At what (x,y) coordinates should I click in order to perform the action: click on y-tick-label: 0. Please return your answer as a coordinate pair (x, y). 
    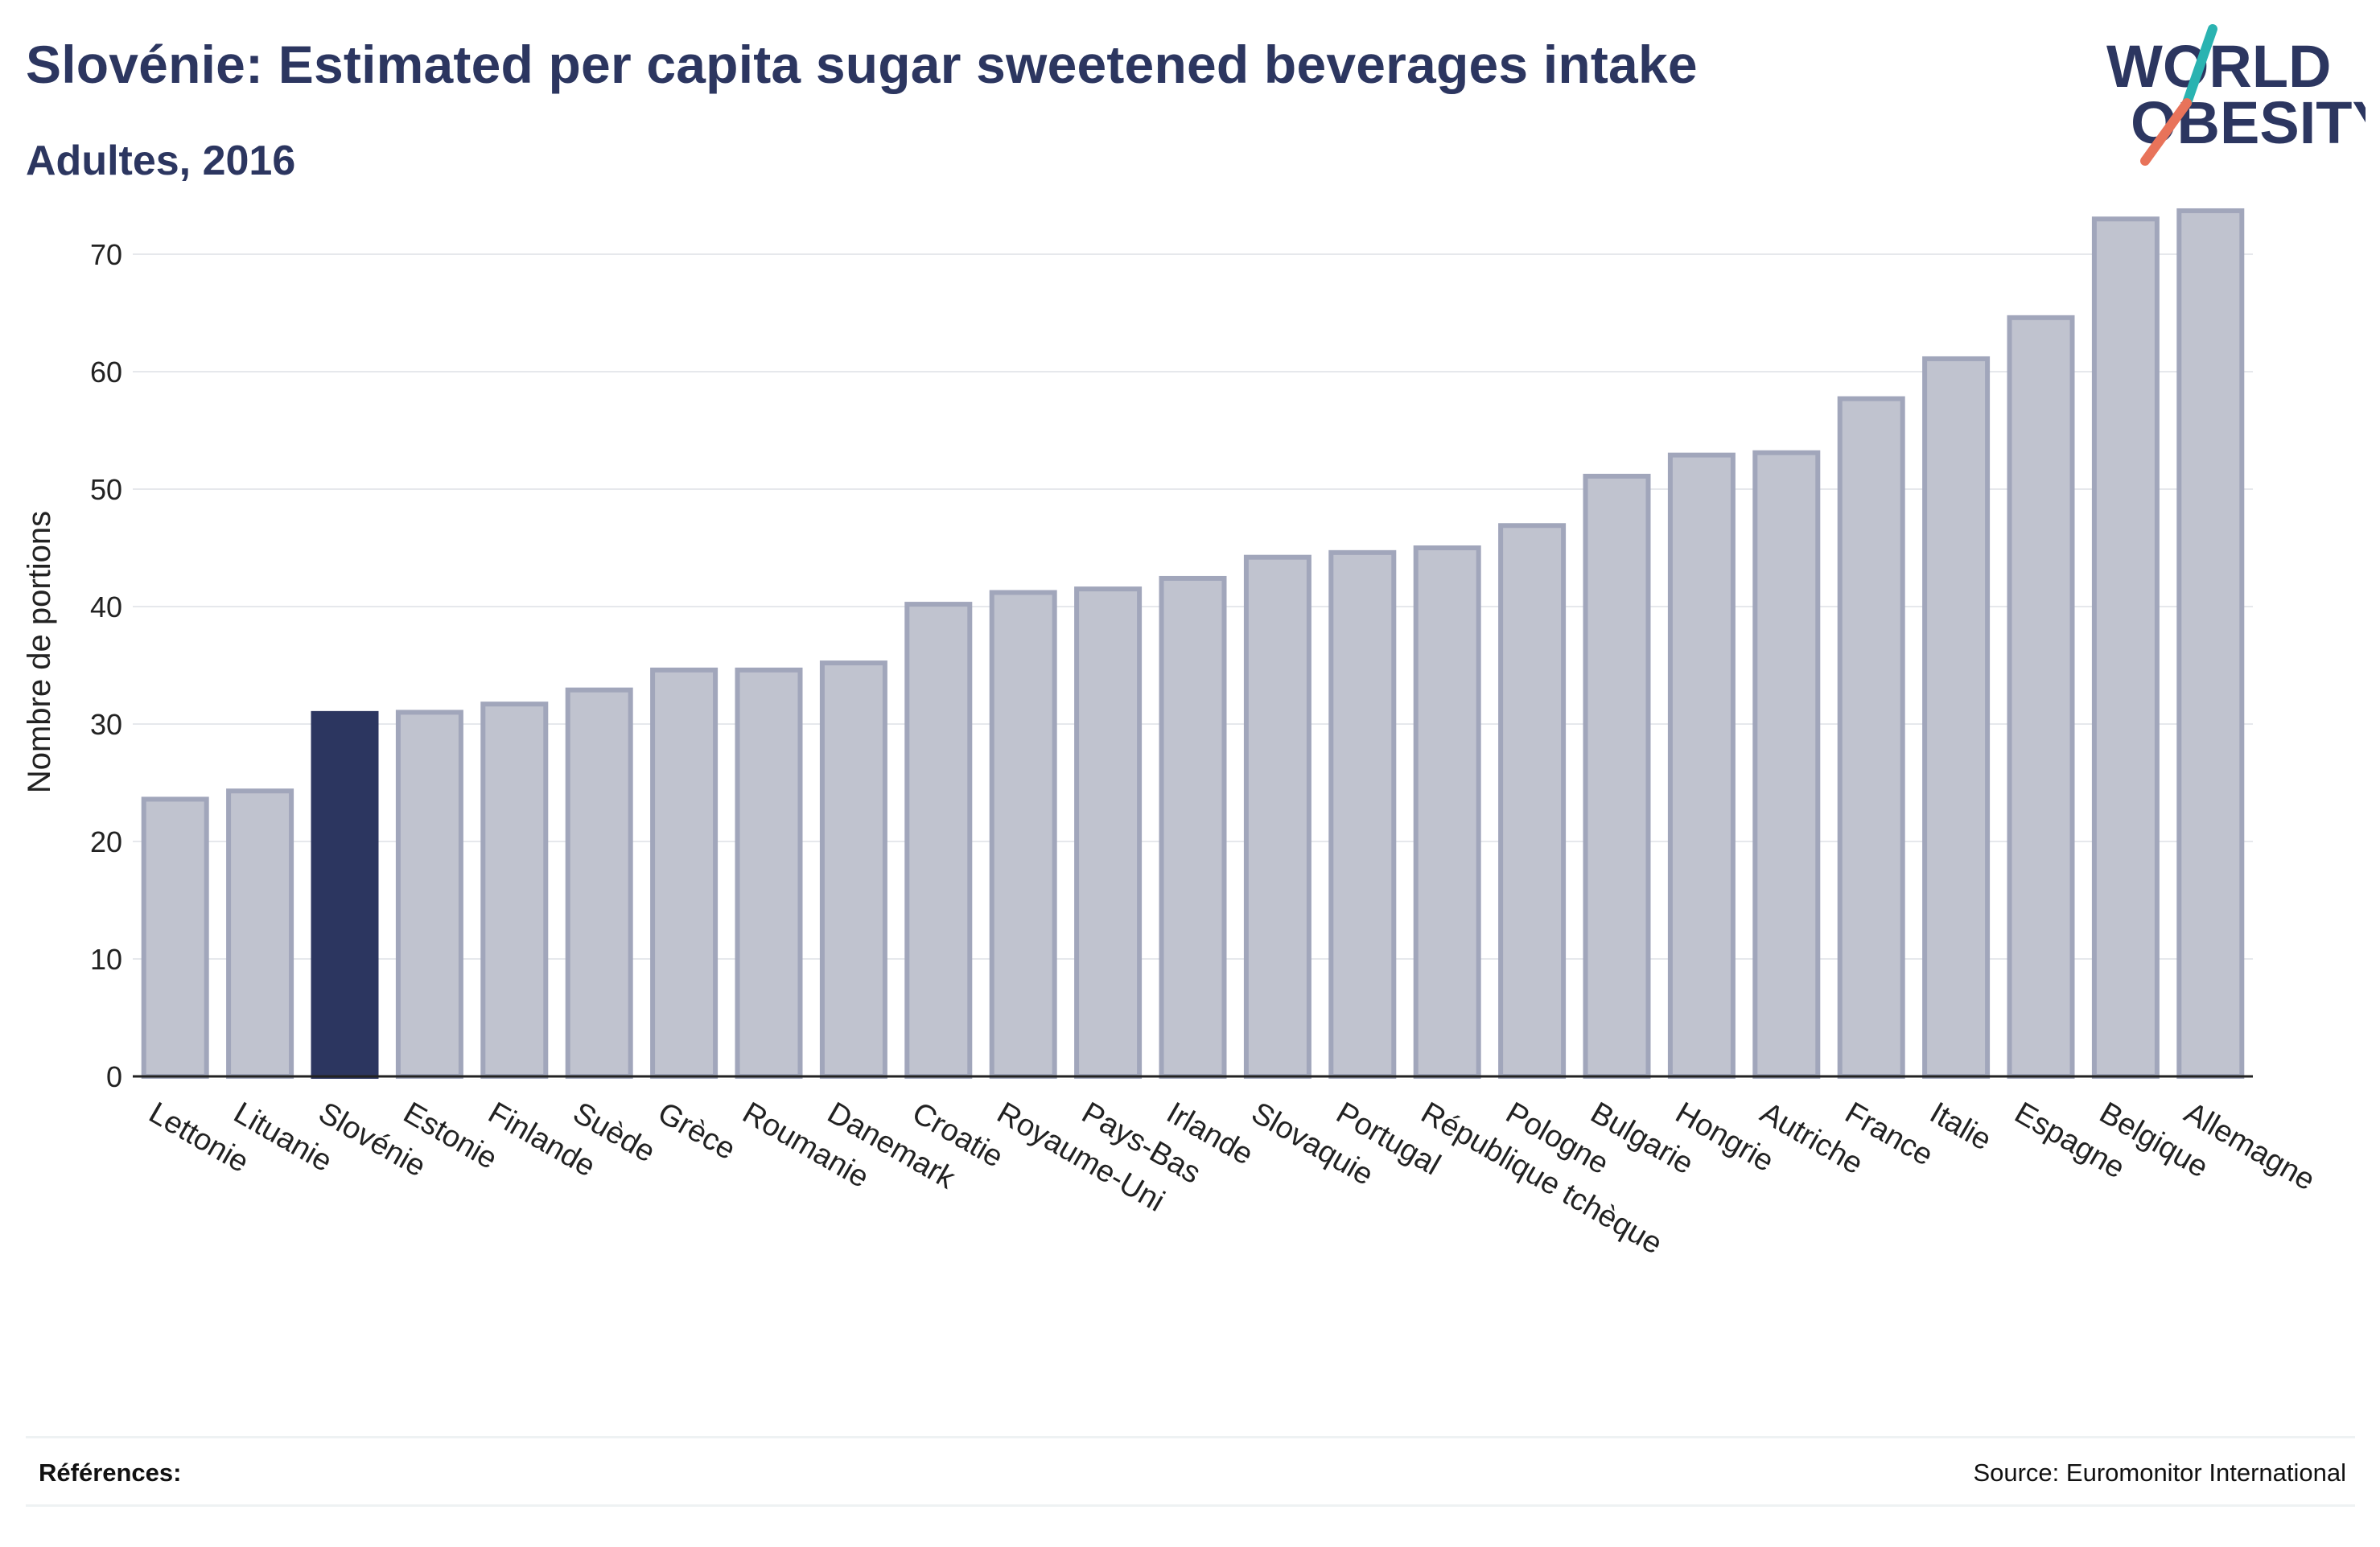
    Looking at the image, I should click on (114, 1076).